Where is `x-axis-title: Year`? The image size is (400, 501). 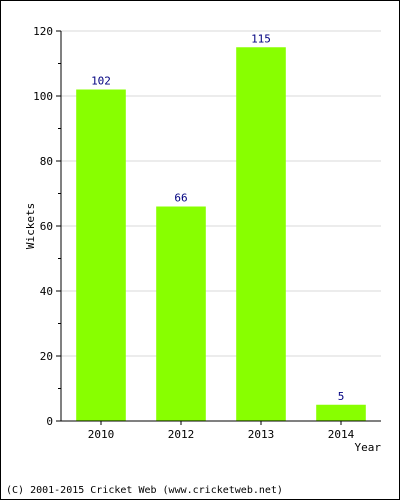
x-axis-title: Year is located at coordinates (368, 447).